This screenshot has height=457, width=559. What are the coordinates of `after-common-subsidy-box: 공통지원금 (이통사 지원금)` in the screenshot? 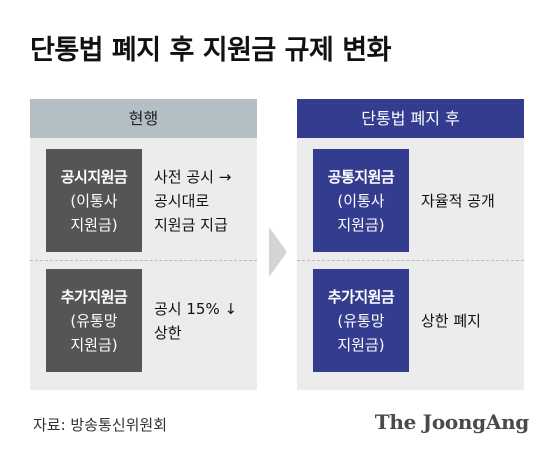 It's located at (361, 200).